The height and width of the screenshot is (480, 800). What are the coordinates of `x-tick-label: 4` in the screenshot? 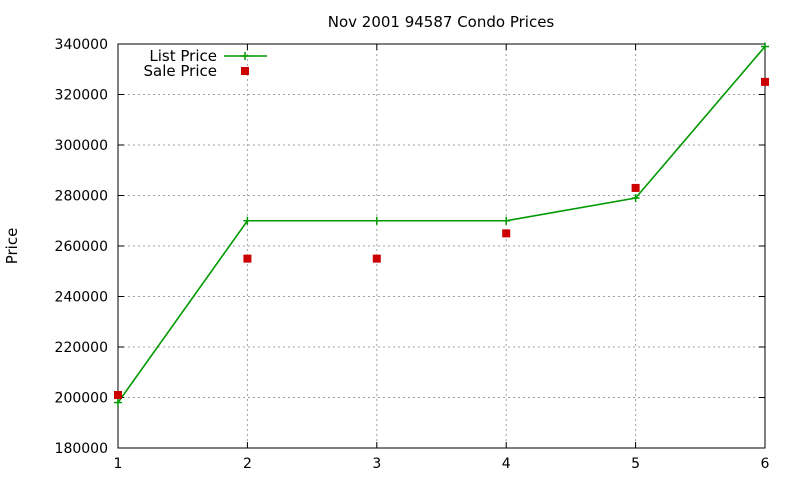 It's located at (506, 464).